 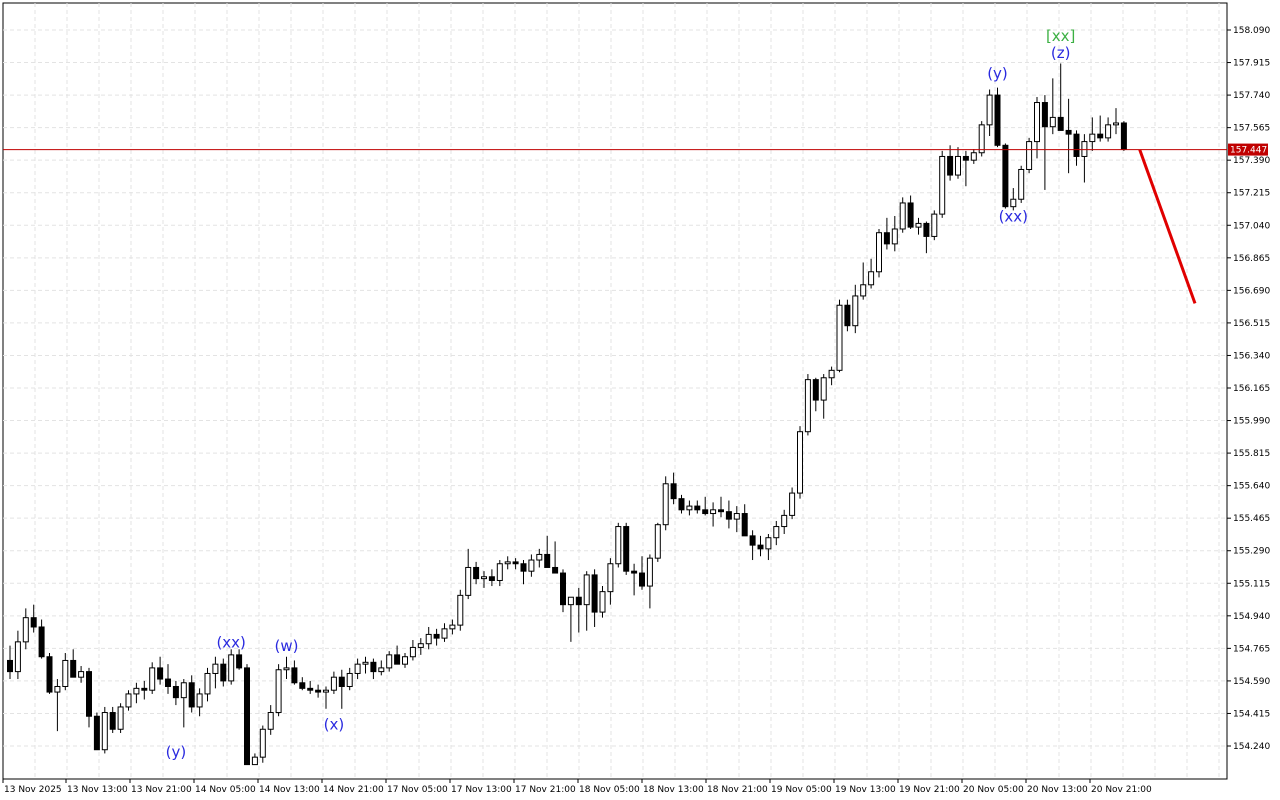 What do you see at coordinates (1060, 36) in the screenshot?
I see `wave-label: [xx]` at bounding box center [1060, 36].